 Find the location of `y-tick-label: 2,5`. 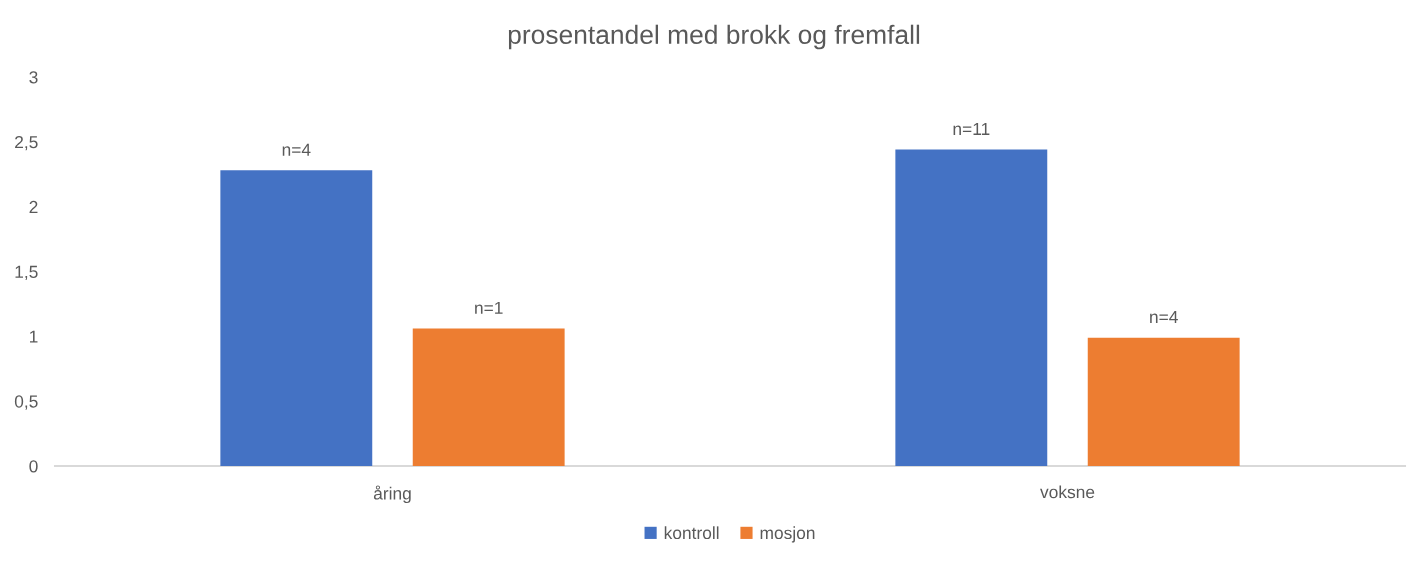

y-tick-label: 2,5 is located at coordinates (26, 143).